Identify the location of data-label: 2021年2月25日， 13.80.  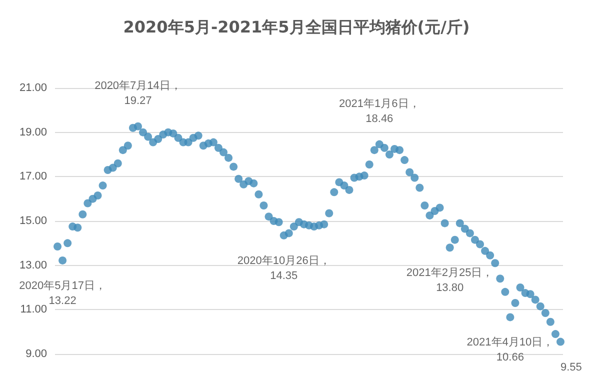
(450, 280).